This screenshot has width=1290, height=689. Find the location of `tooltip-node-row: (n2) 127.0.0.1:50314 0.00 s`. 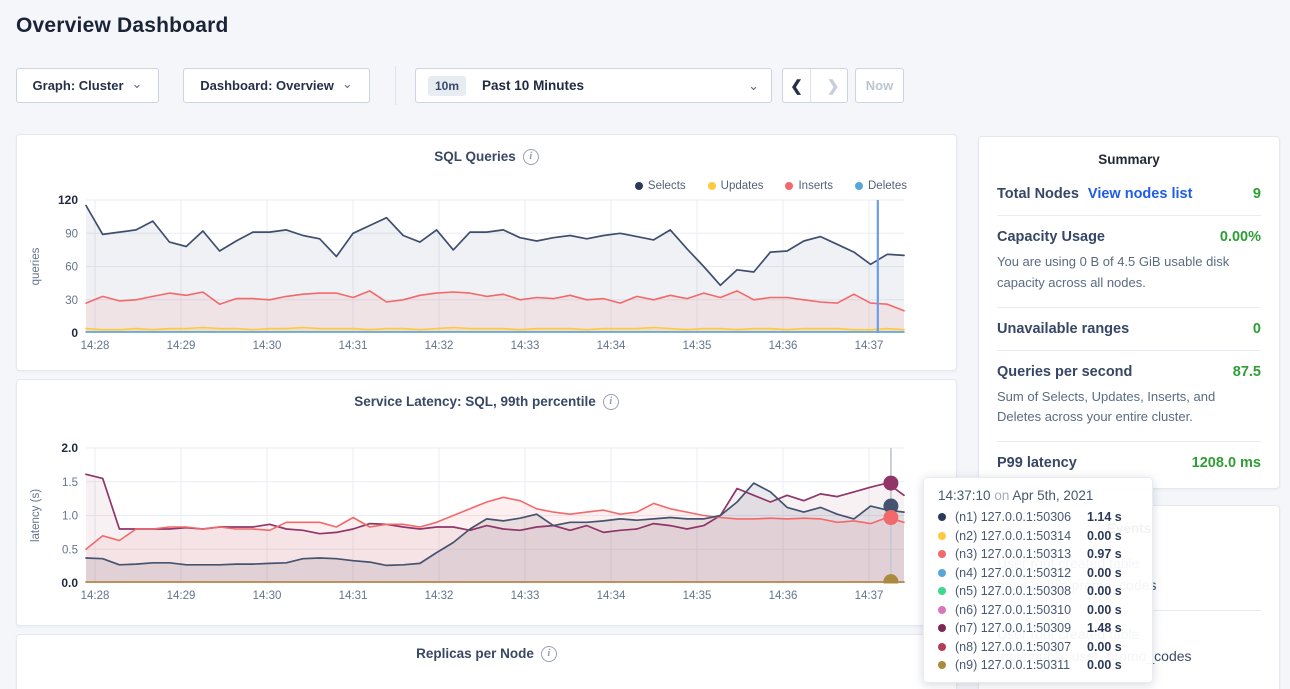

tooltip-node-row: (n2) 127.0.0.1:50314 0.00 s is located at coordinates (1038, 536).